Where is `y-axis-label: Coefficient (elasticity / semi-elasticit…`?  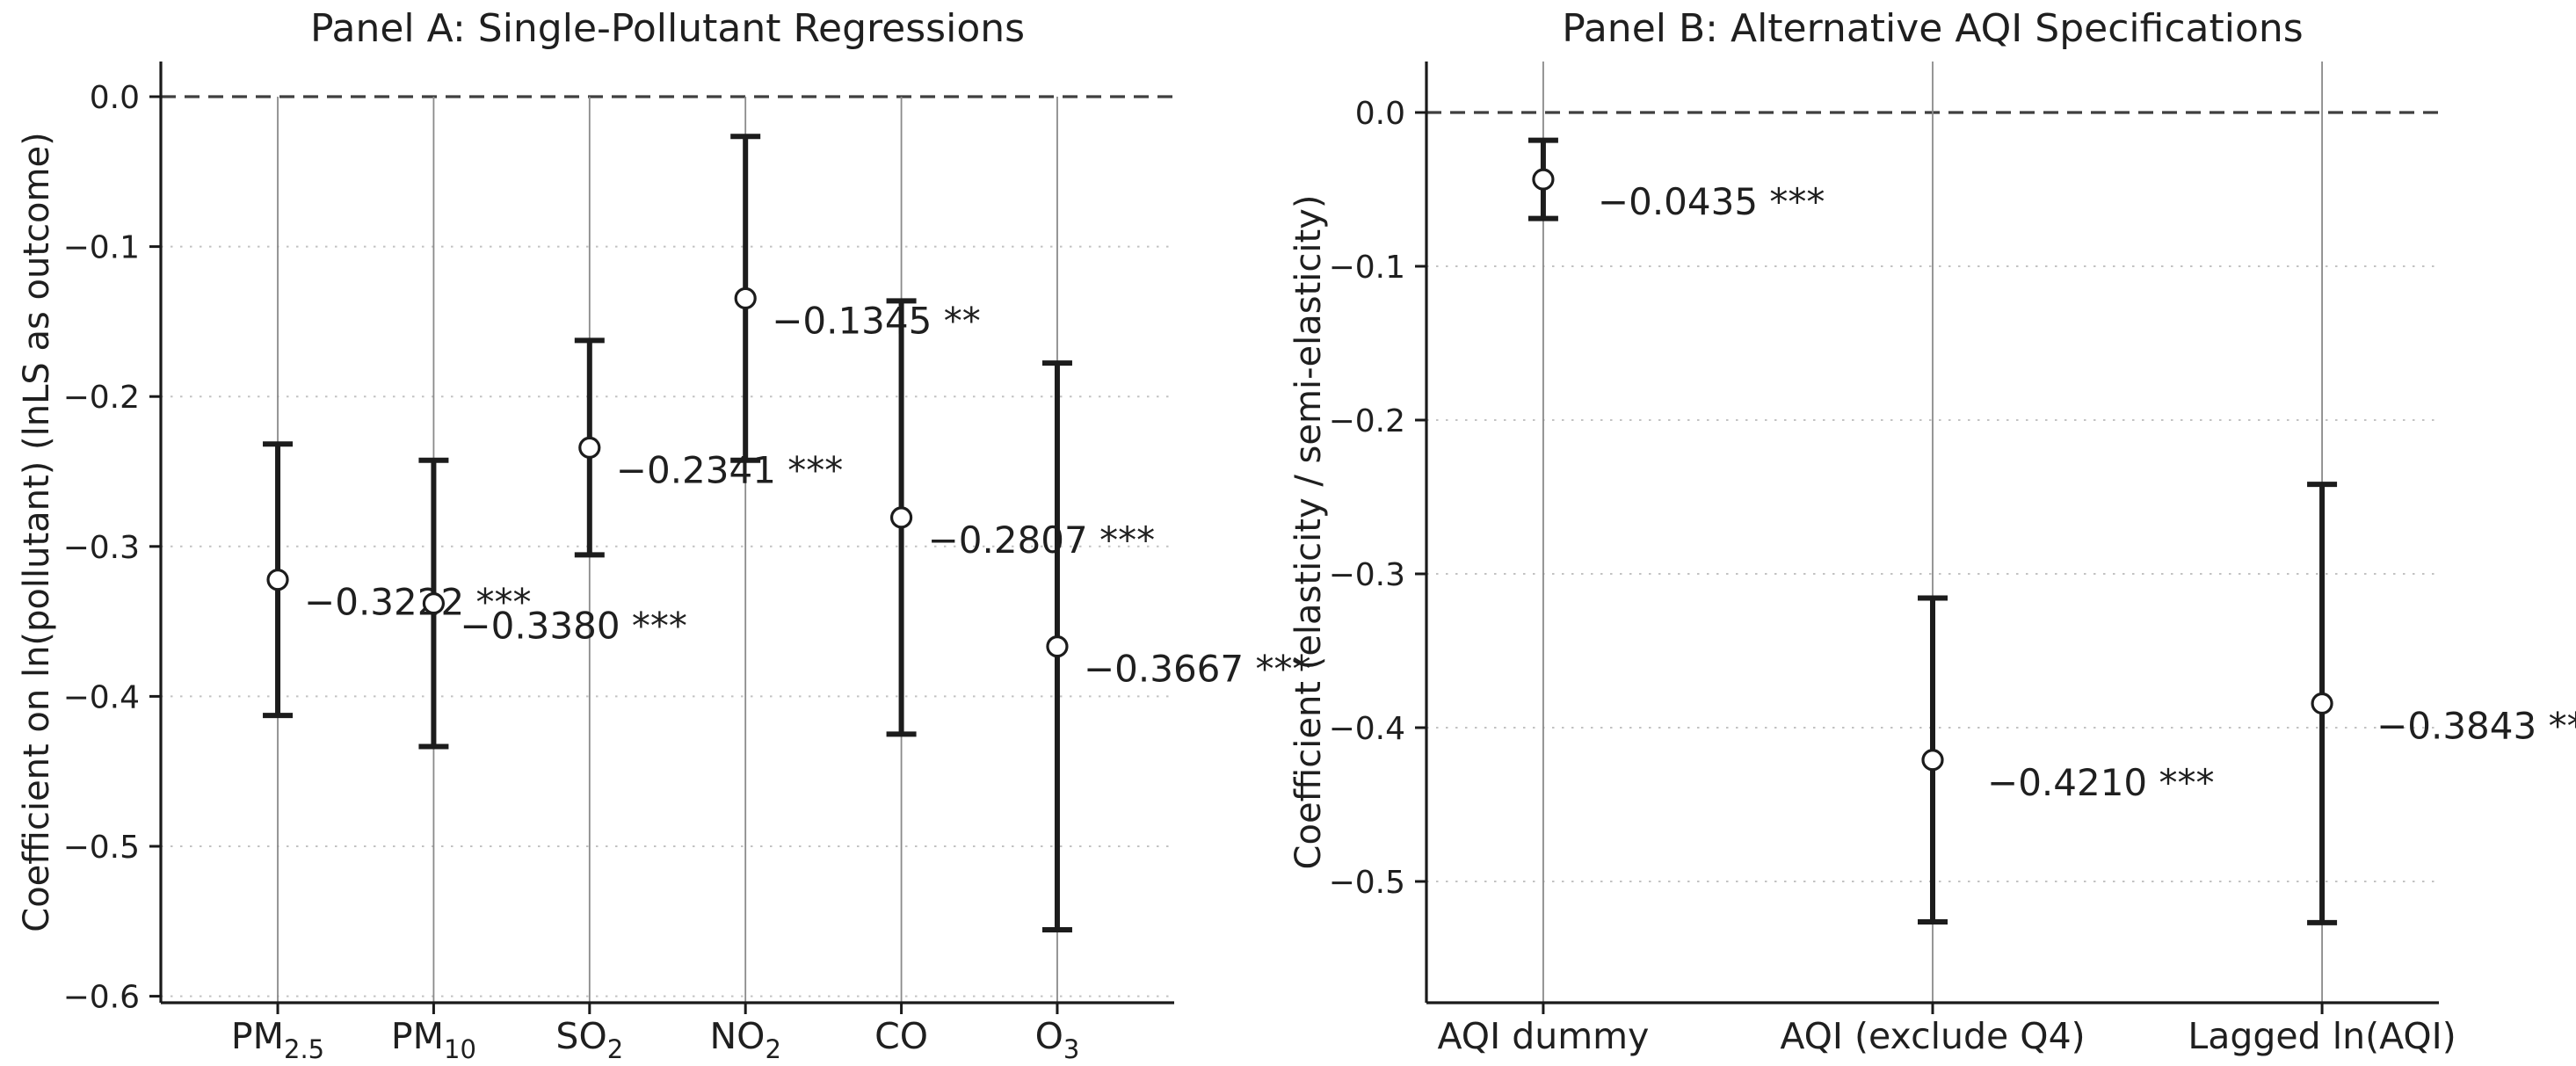
y-axis-label: Coefficient (elasticity / semi-elasticit… is located at coordinates (1308, 532).